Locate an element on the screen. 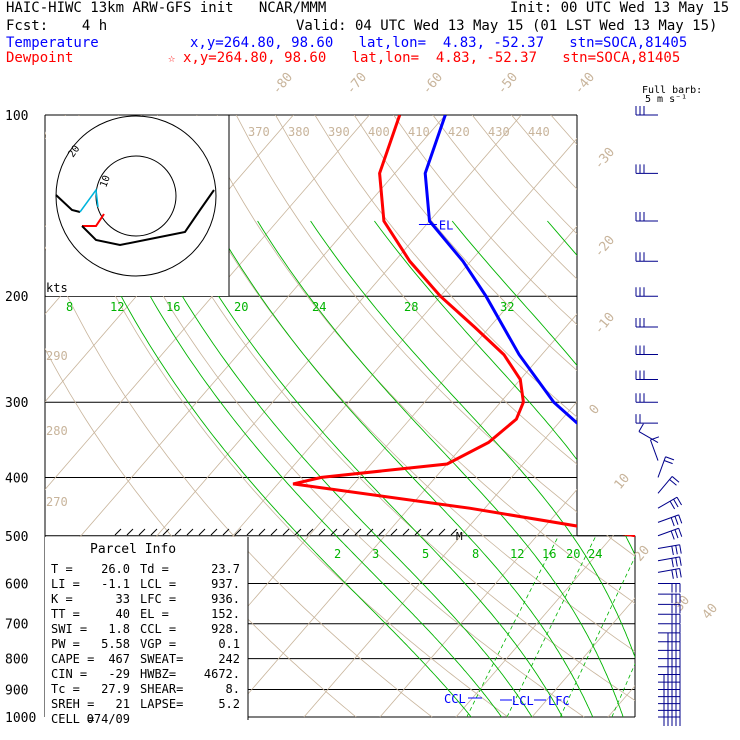  mixing-ratio-label: 3 is located at coordinates (375, 554).